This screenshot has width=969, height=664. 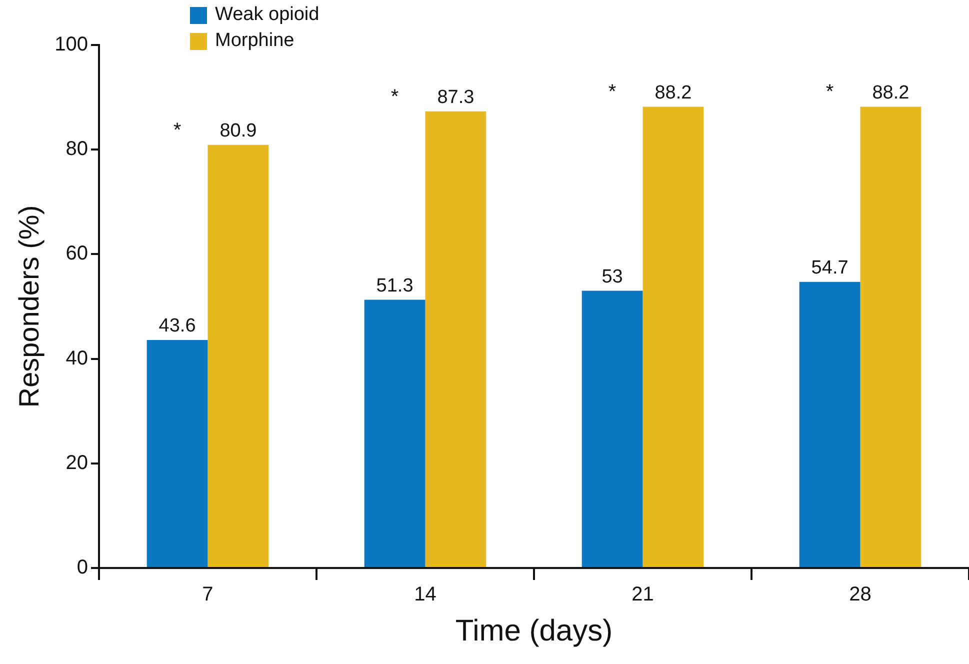 I want to click on y-tick-label: 0, so click(x=82, y=567).